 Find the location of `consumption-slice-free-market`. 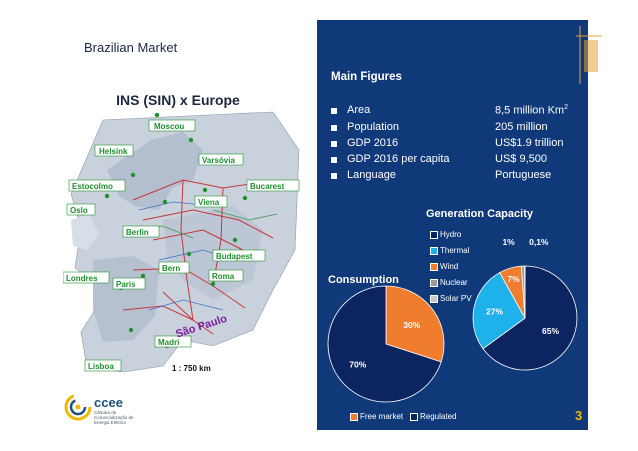

consumption-slice-free-market is located at coordinates (415, 324).